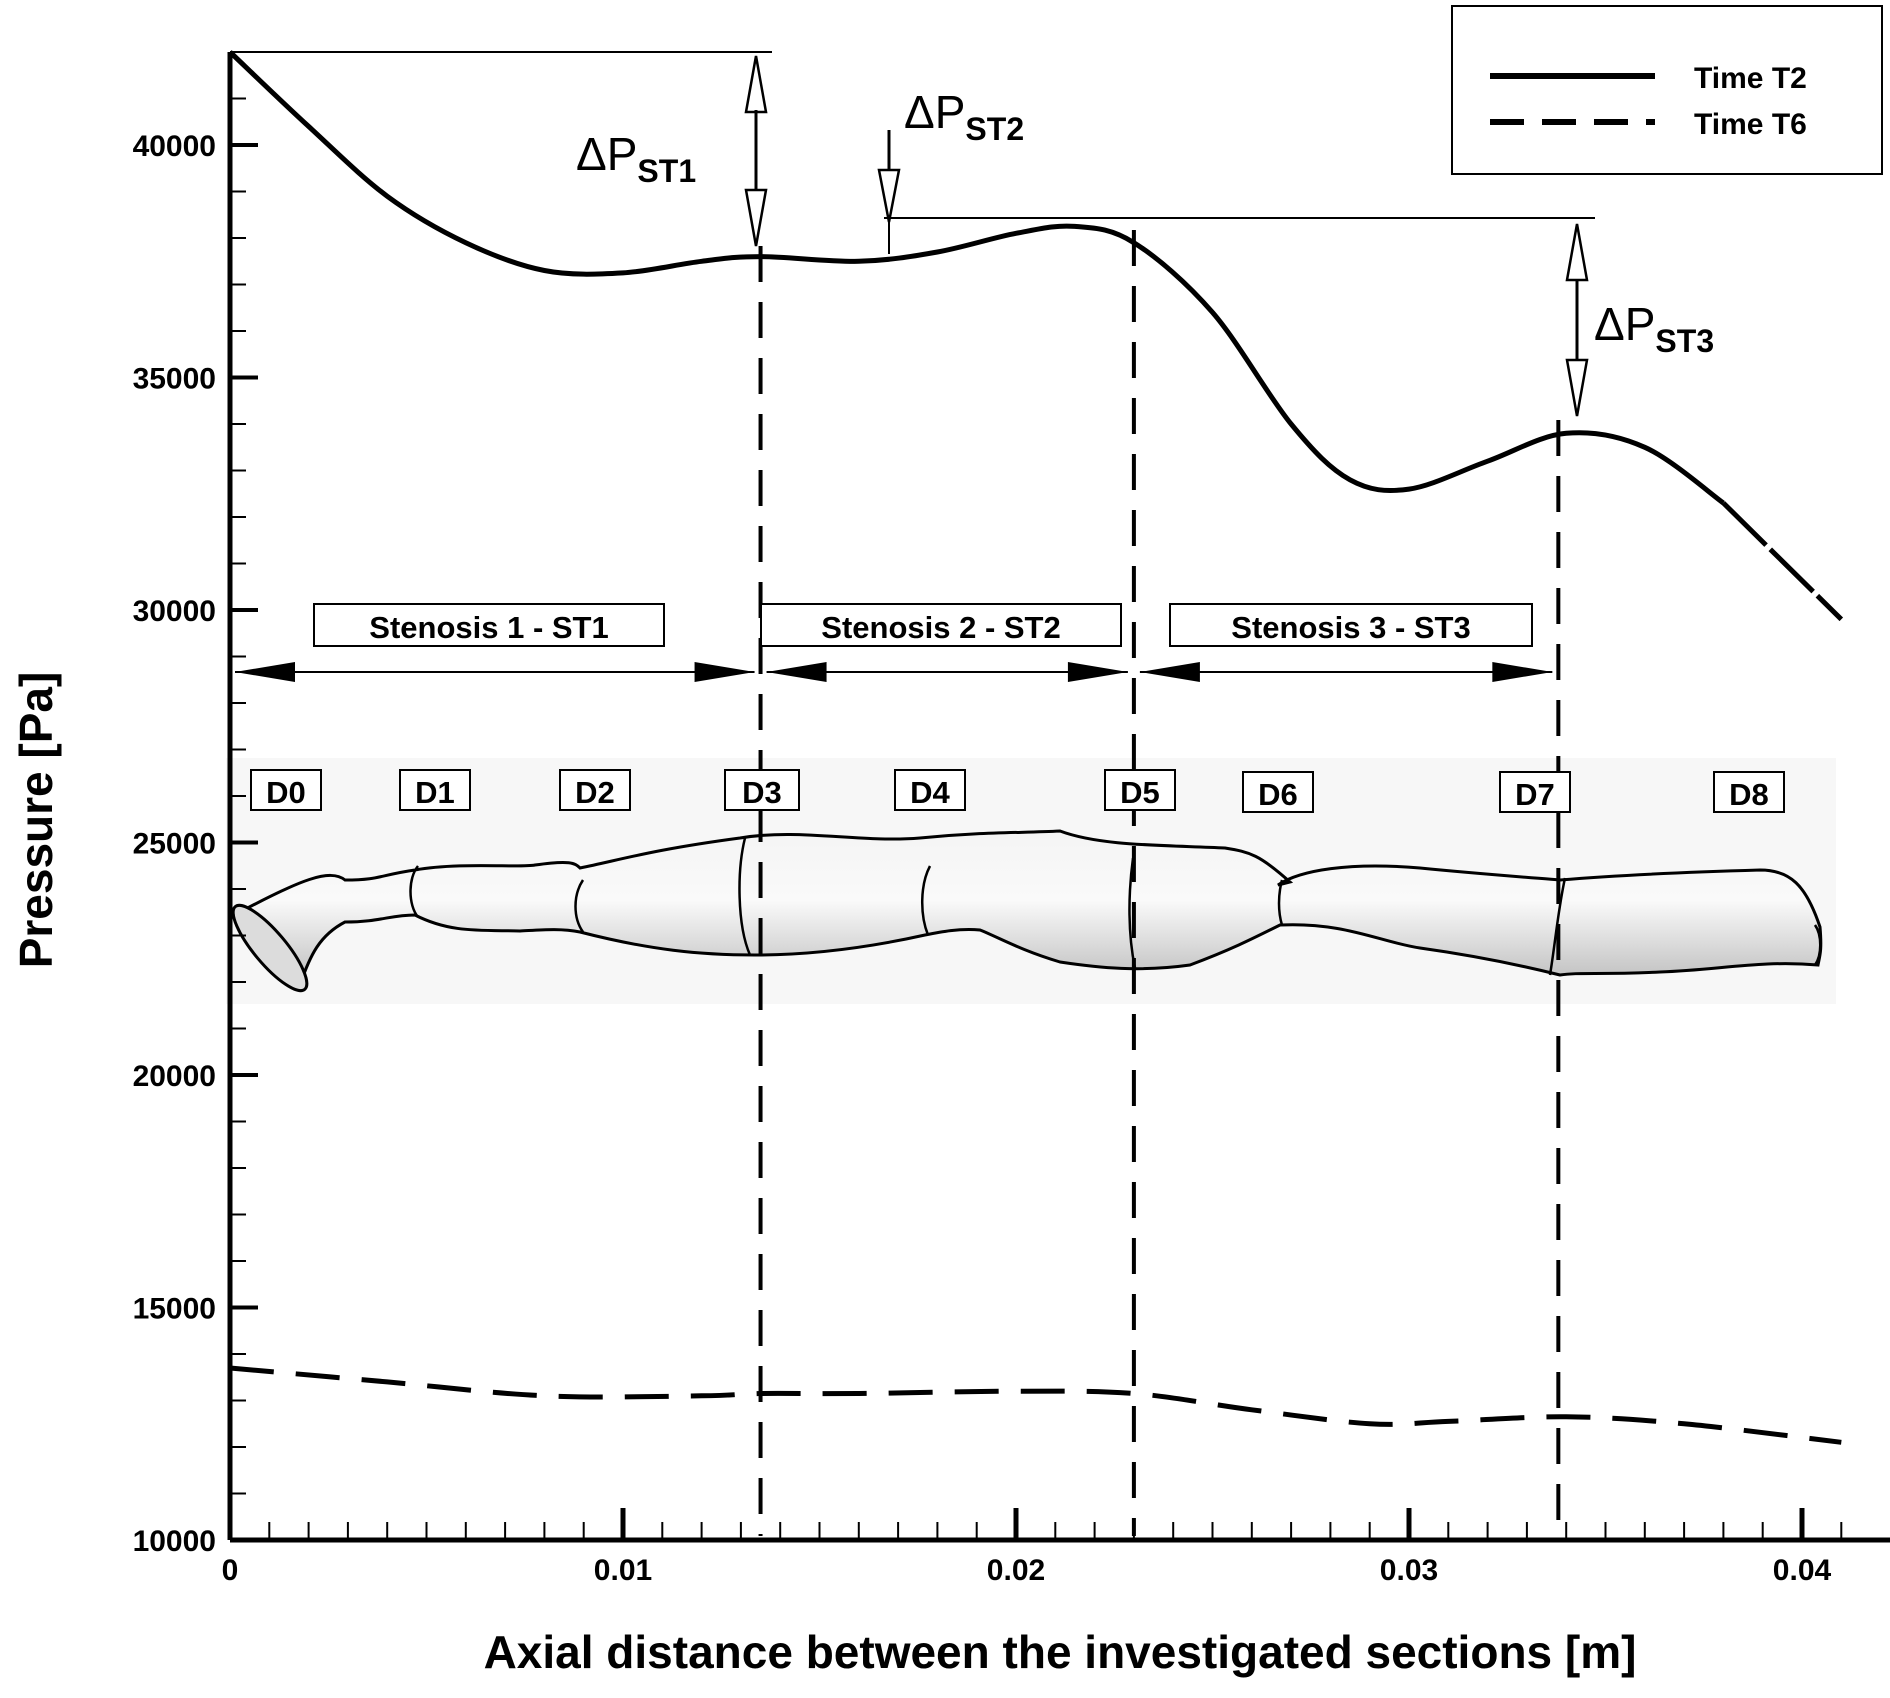  I want to click on legend: Time T2 Time T6, so click(1667, 90).